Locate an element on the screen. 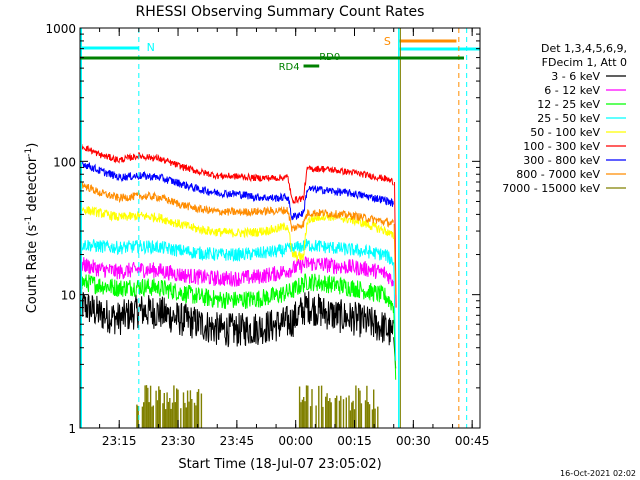  rd0-label: RD0 is located at coordinates (329, 57).